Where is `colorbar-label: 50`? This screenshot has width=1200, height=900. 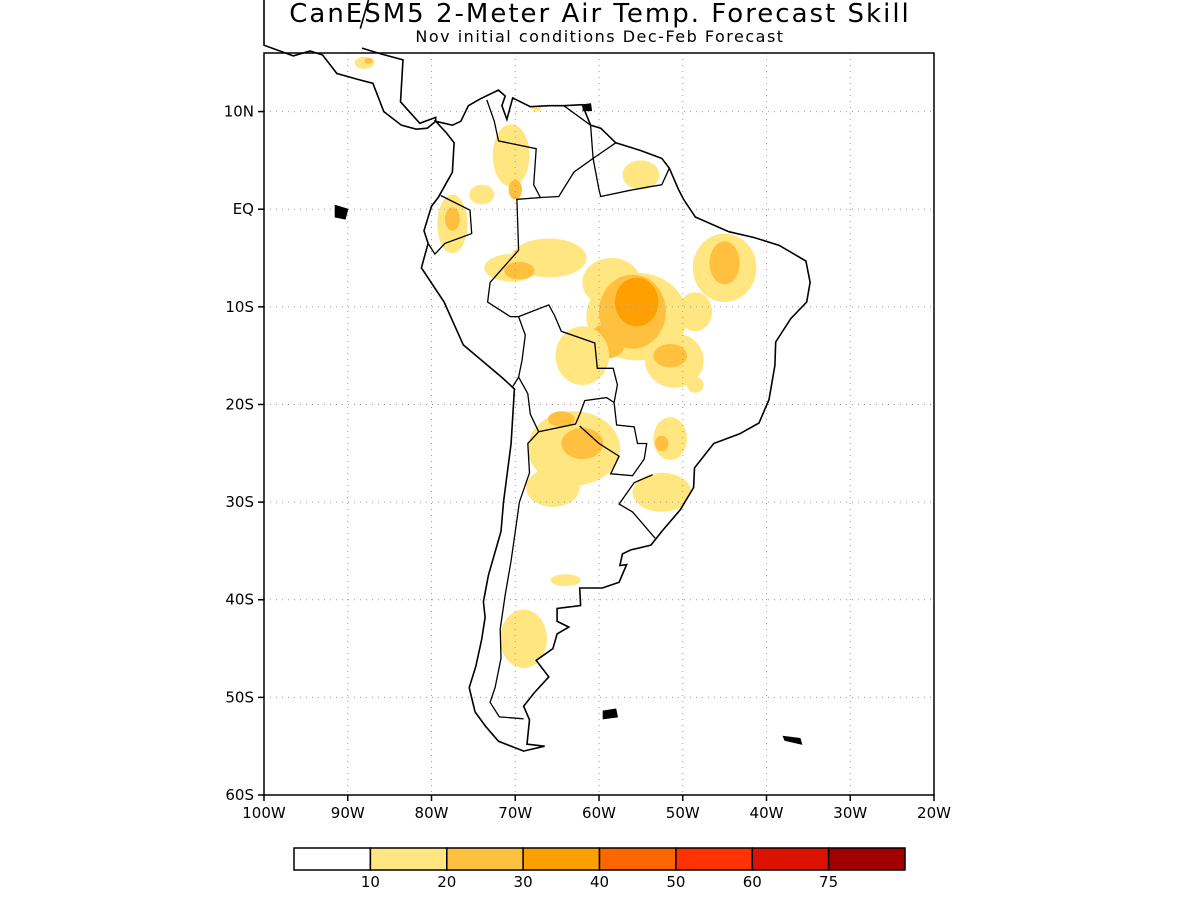
colorbar-label: 50 is located at coordinates (675, 882).